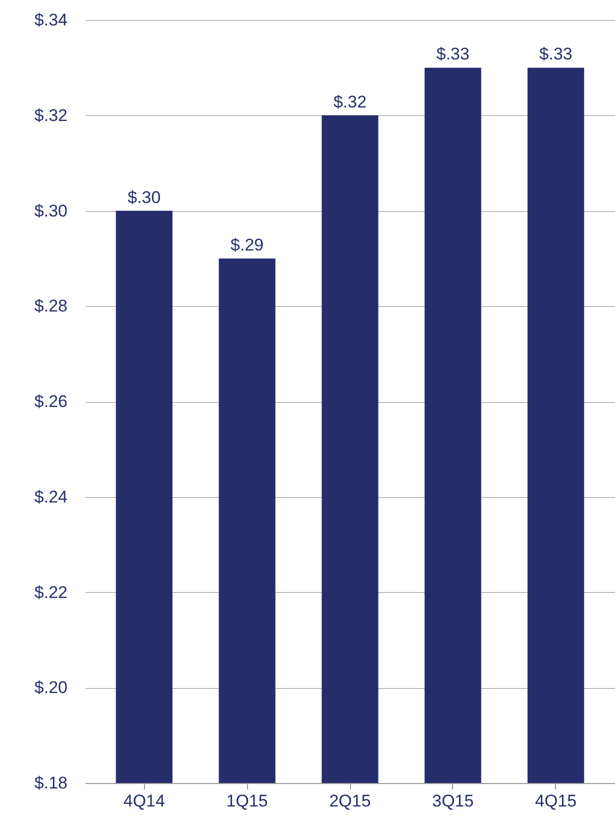 Image resolution: width=615 pixels, height=824 pixels. I want to click on y-tick-label: $.30, so click(51, 210).